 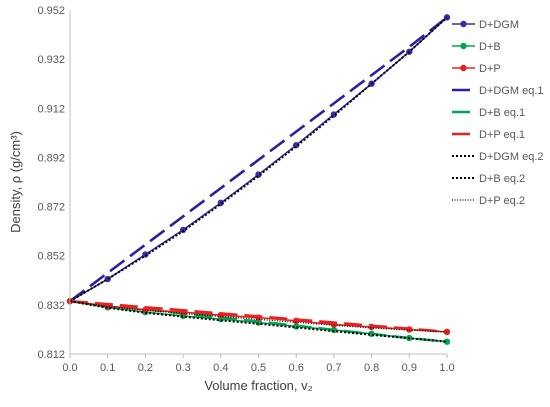 What do you see at coordinates (51, 11) in the screenshot?
I see `y-tick-label: 0.952` at bounding box center [51, 11].